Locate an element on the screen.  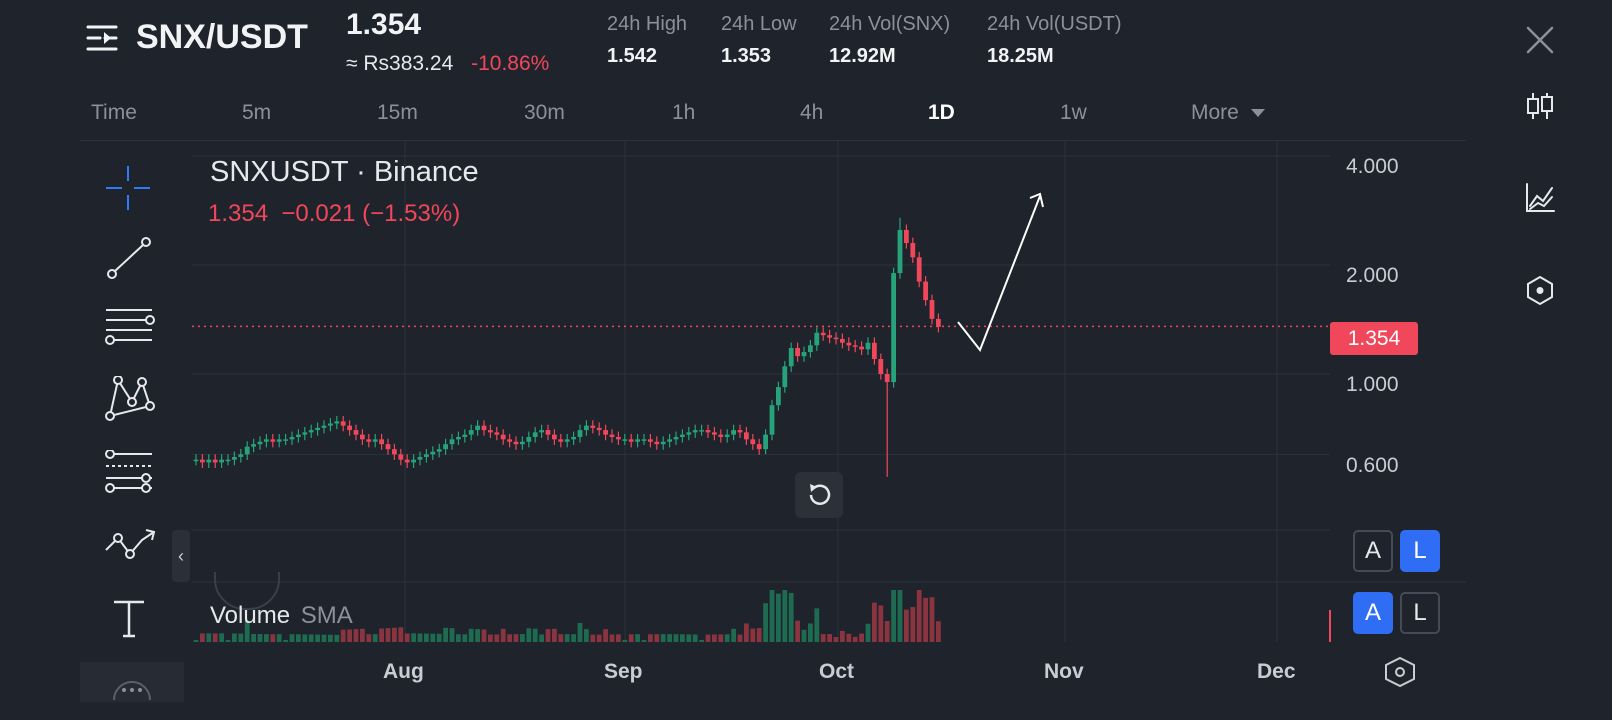
volume-label: Volume is located at coordinates (250, 615).